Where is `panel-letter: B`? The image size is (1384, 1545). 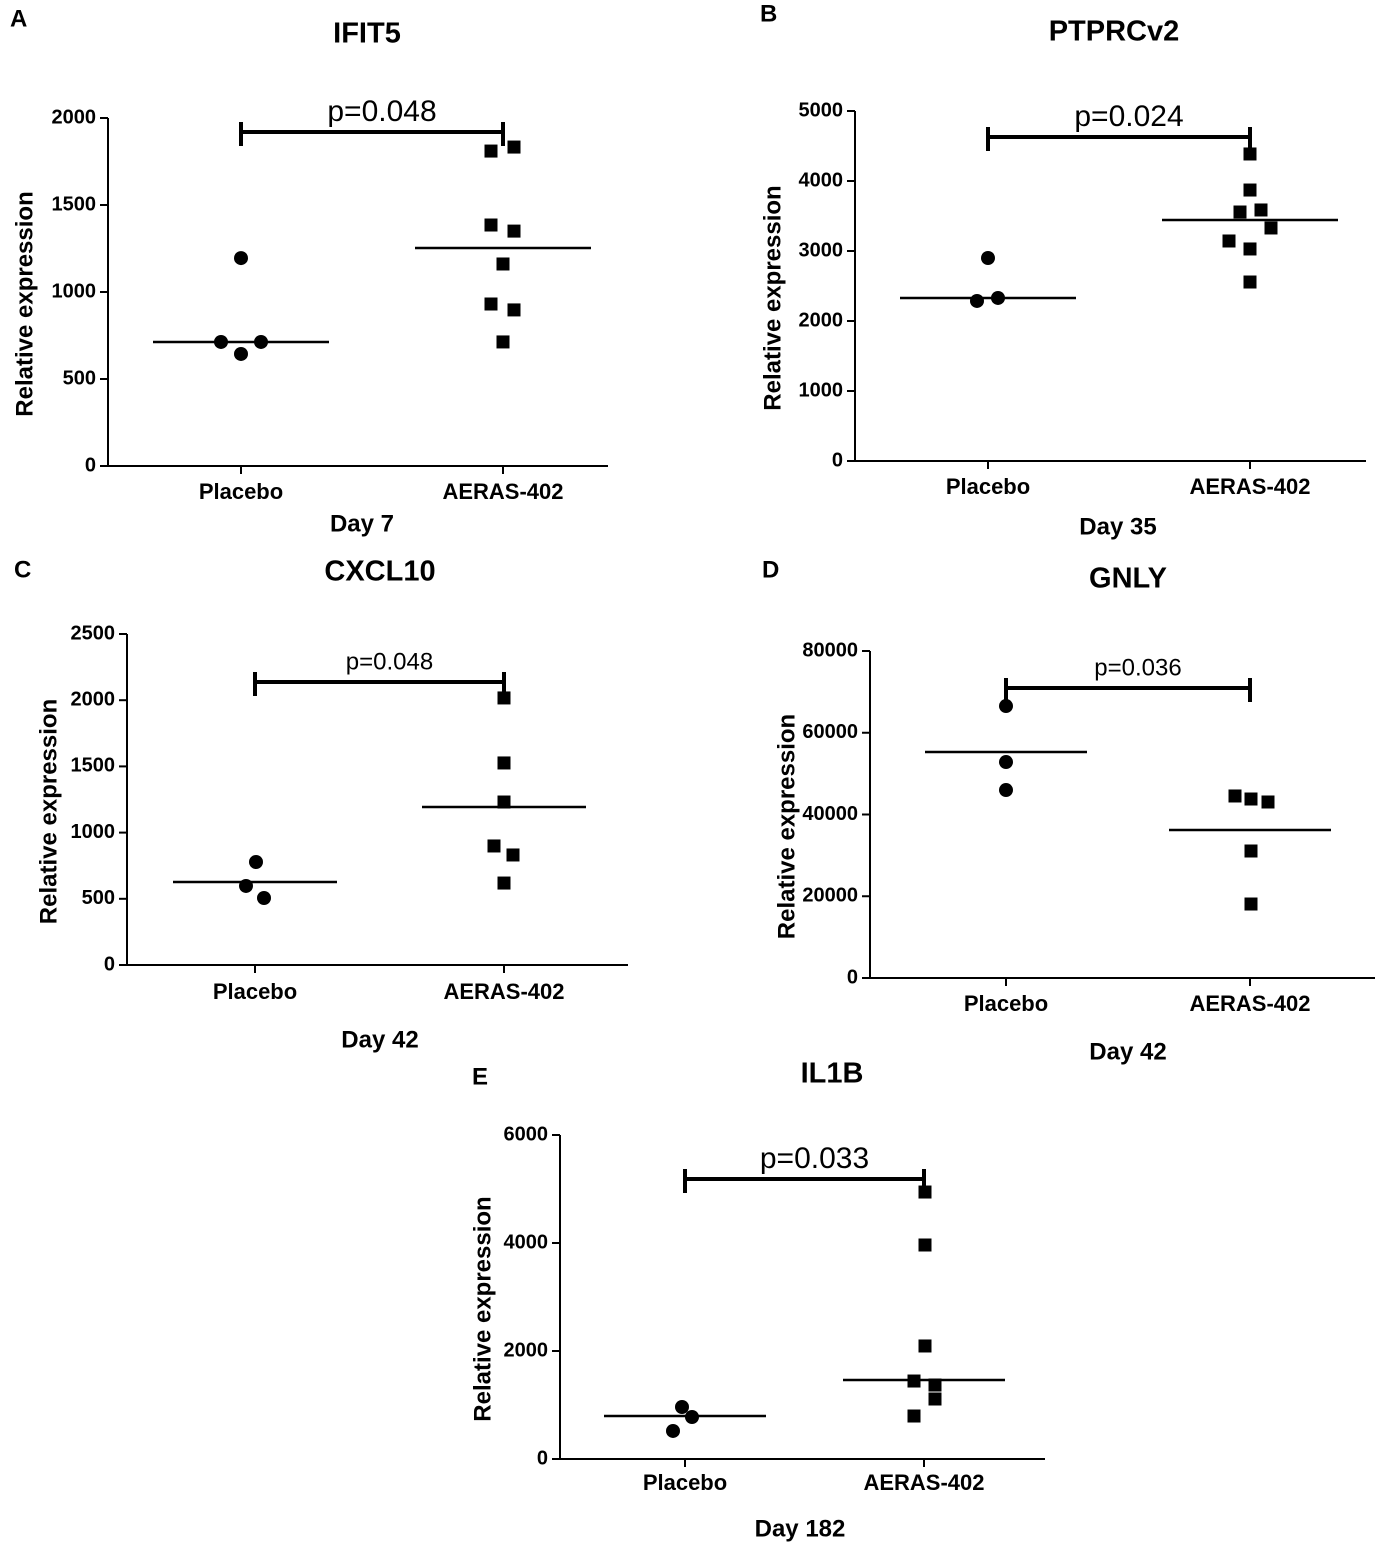
panel-letter: B is located at coordinates (768, 13).